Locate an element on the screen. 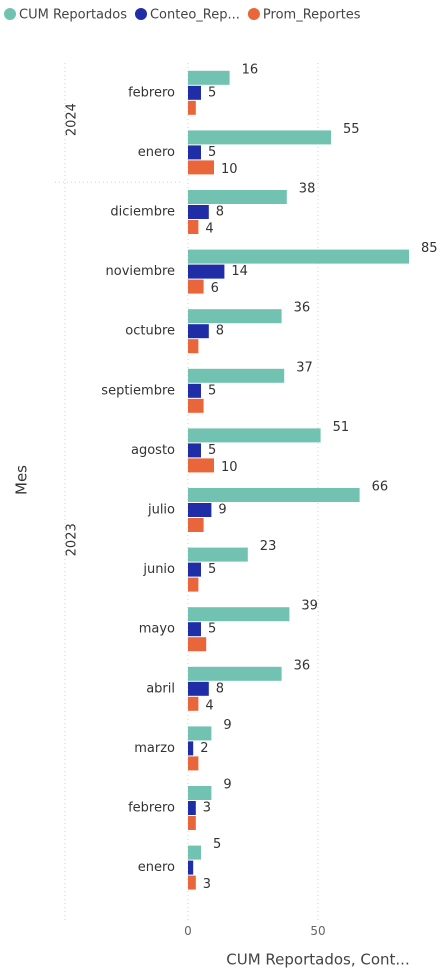 The image size is (447, 977). y-tick-label: noviembre is located at coordinates (140, 271).